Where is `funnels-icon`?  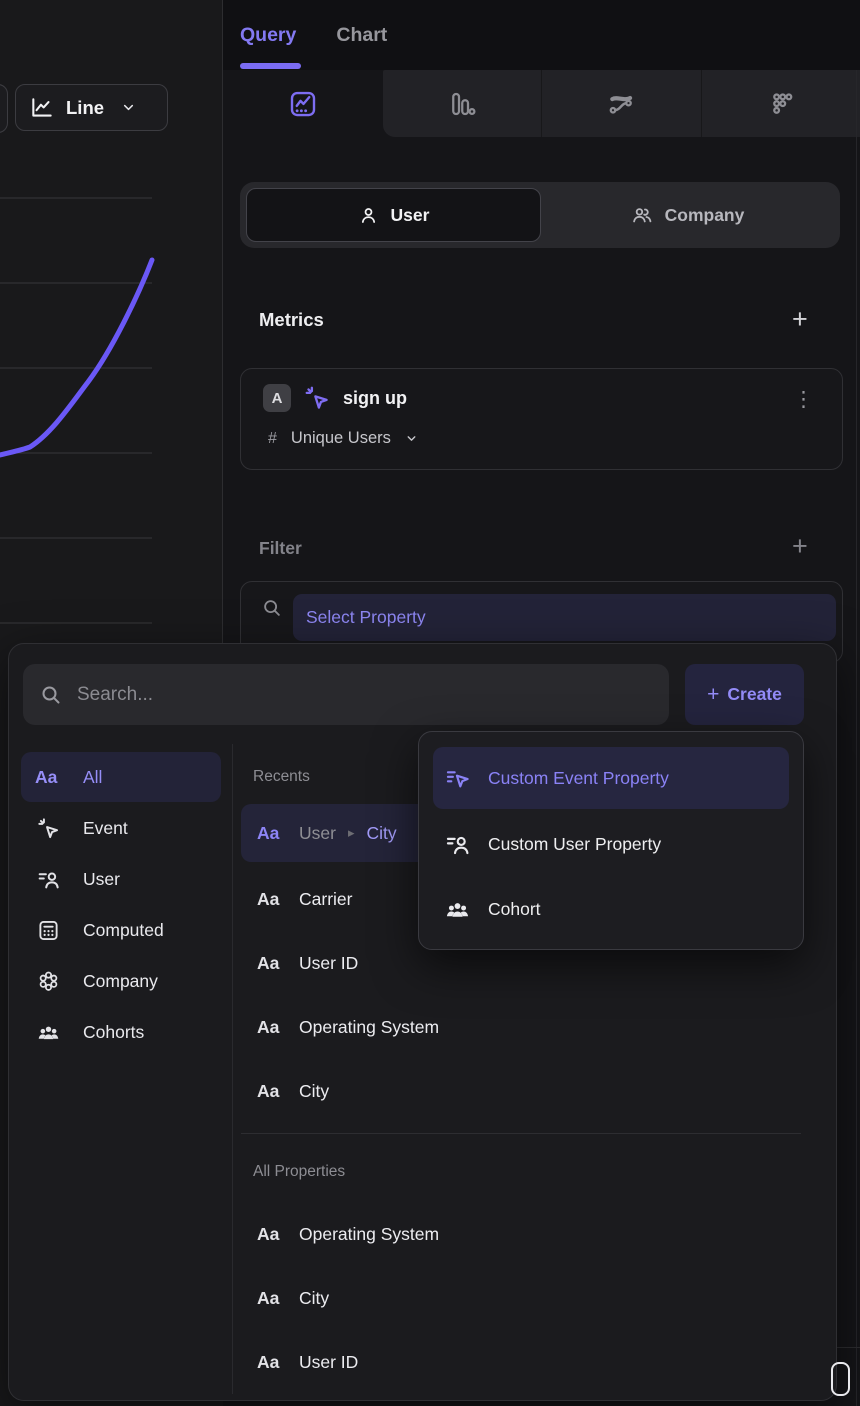
funnels-icon is located at coordinates (462, 104).